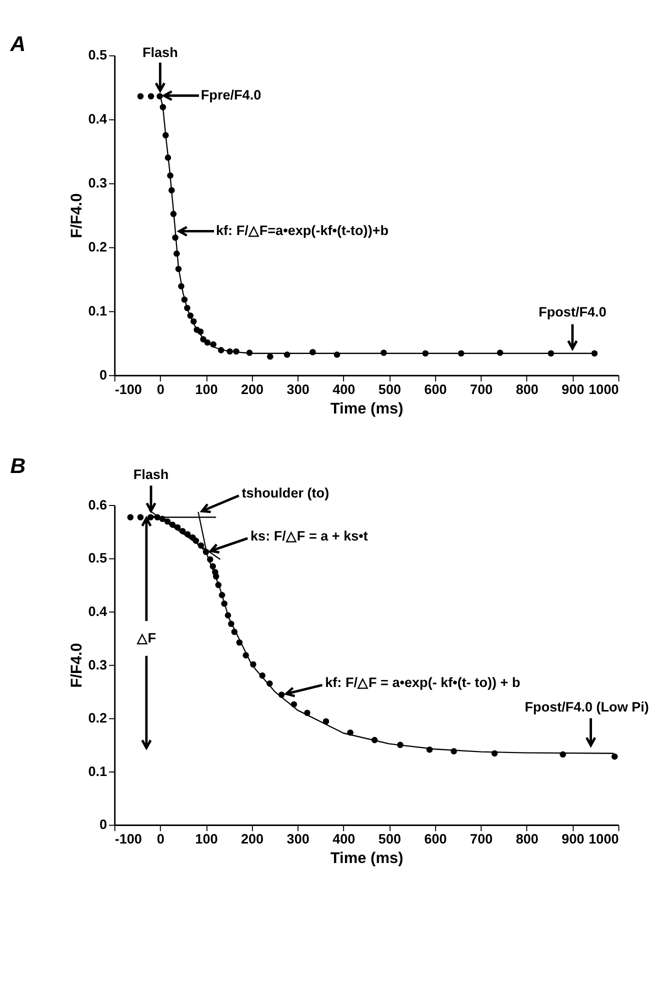 The height and width of the screenshot is (990, 659). Describe the element at coordinates (17, 44) in the screenshot. I see `chart-title: A` at that location.